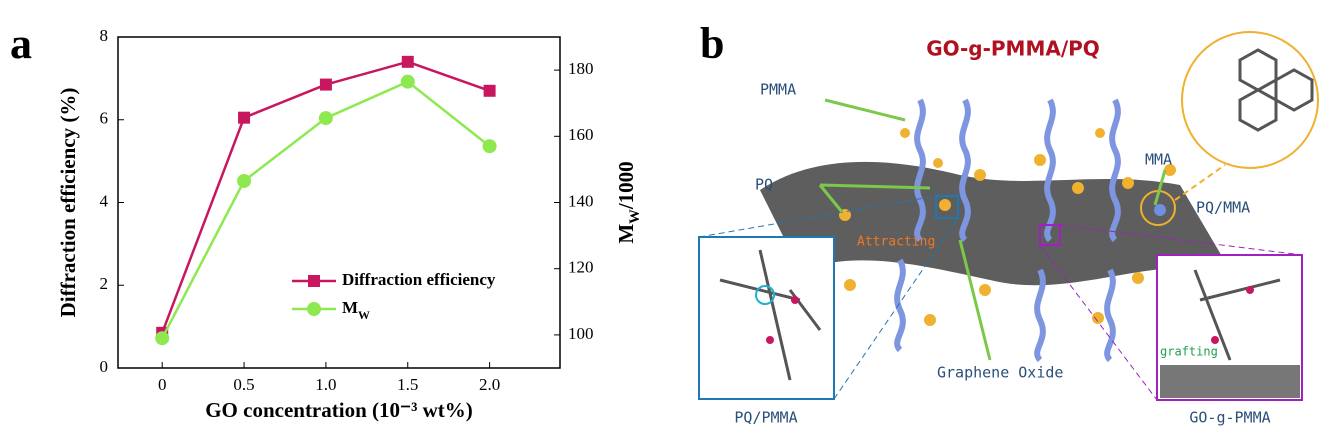  What do you see at coordinates (243, 384) in the screenshot?
I see `x-tick-label: 0.5` at bounding box center [243, 384].